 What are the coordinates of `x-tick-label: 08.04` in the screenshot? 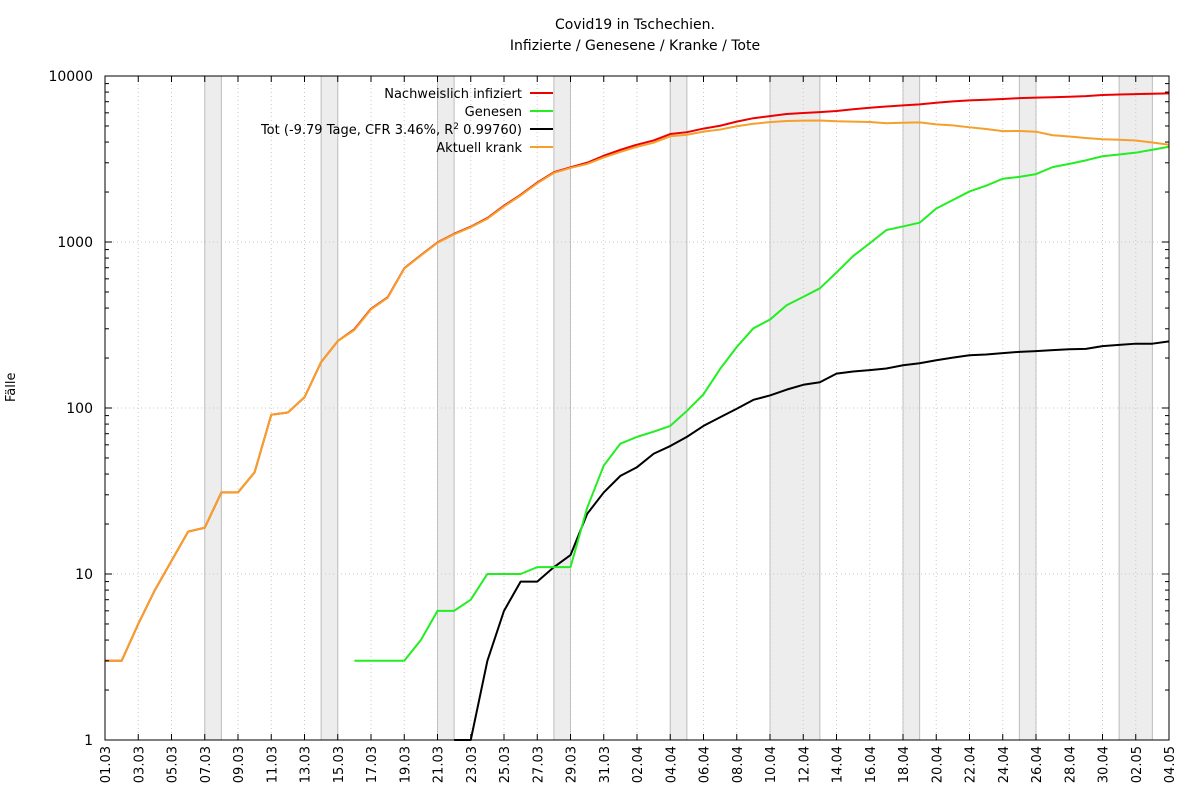 It's located at (738, 764).